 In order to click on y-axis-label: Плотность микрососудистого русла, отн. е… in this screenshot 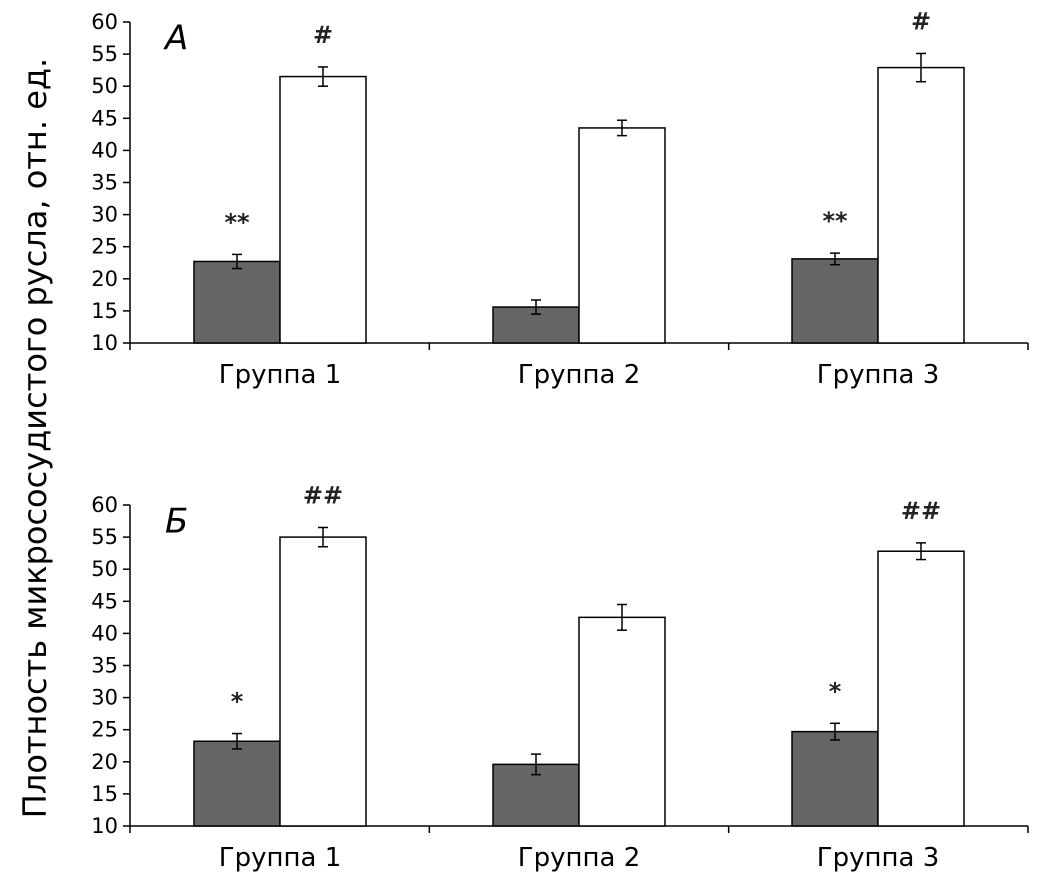, I will do `click(35, 438)`.